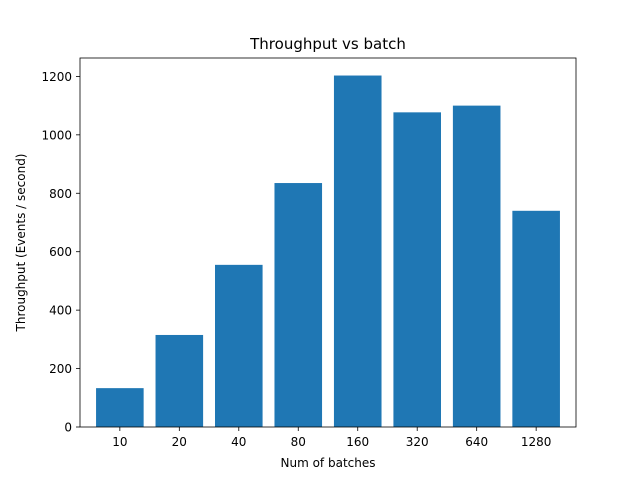 This screenshot has height=480, width=640. What do you see at coordinates (179, 442) in the screenshot?
I see `x-tick-label-20: 20` at bounding box center [179, 442].